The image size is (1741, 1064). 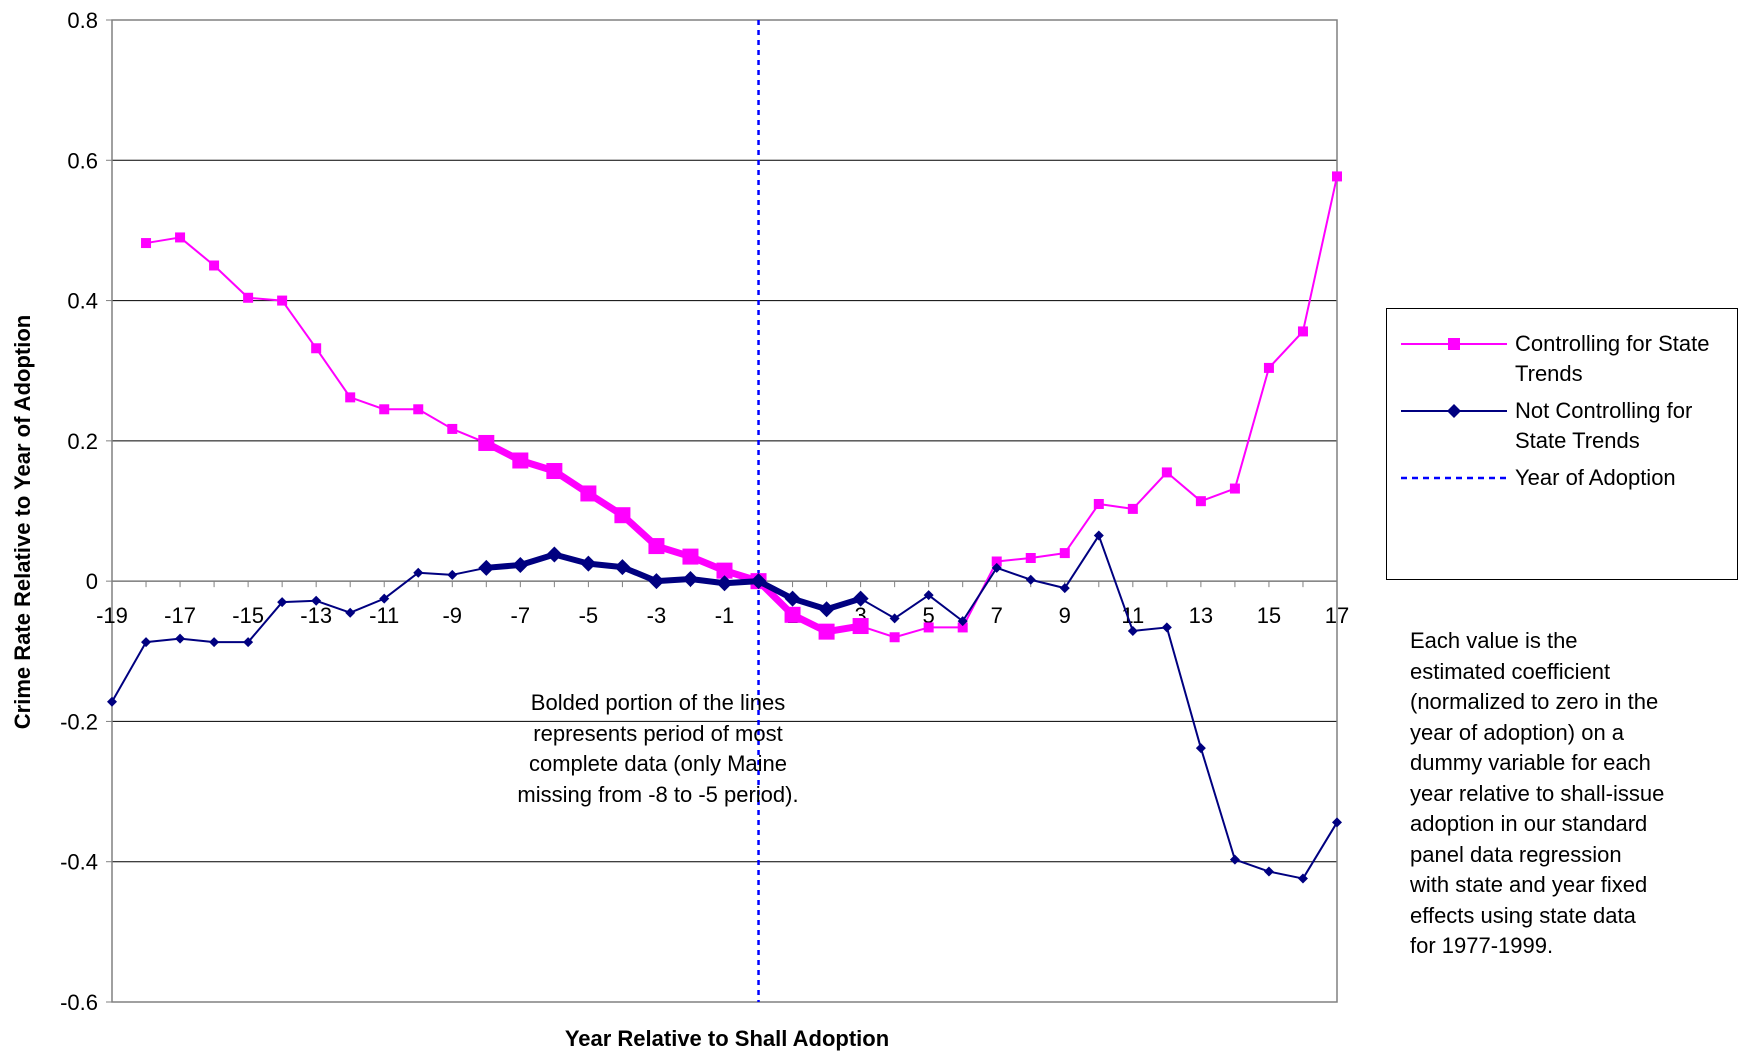 What do you see at coordinates (1494, 640) in the screenshot?
I see `note-line: Each value is the` at bounding box center [1494, 640].